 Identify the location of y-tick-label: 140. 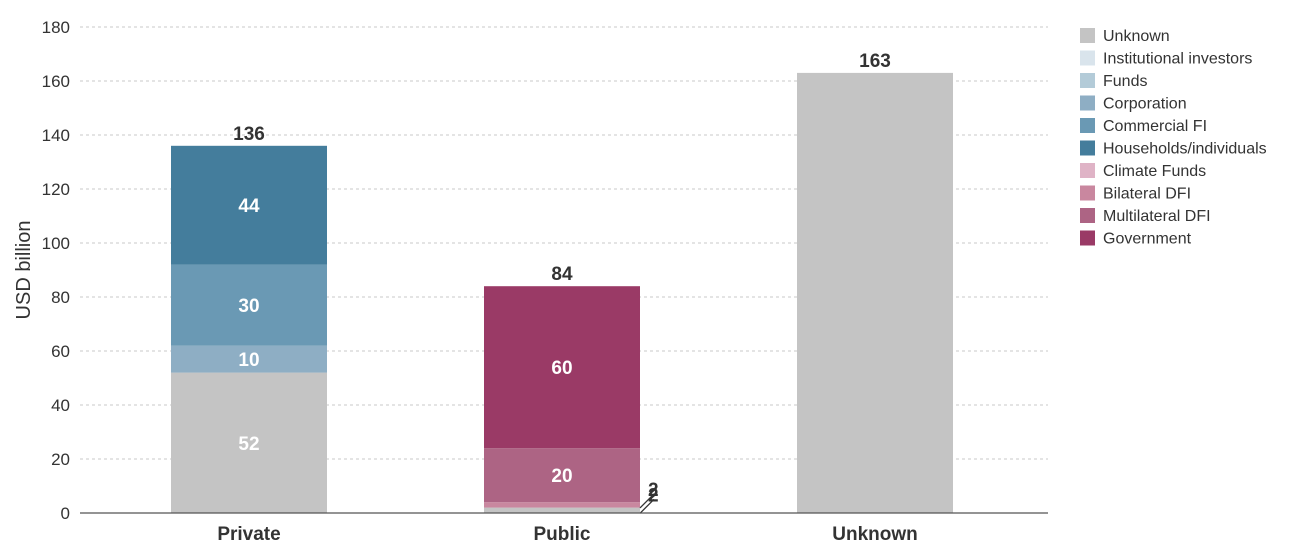
(56, 135).